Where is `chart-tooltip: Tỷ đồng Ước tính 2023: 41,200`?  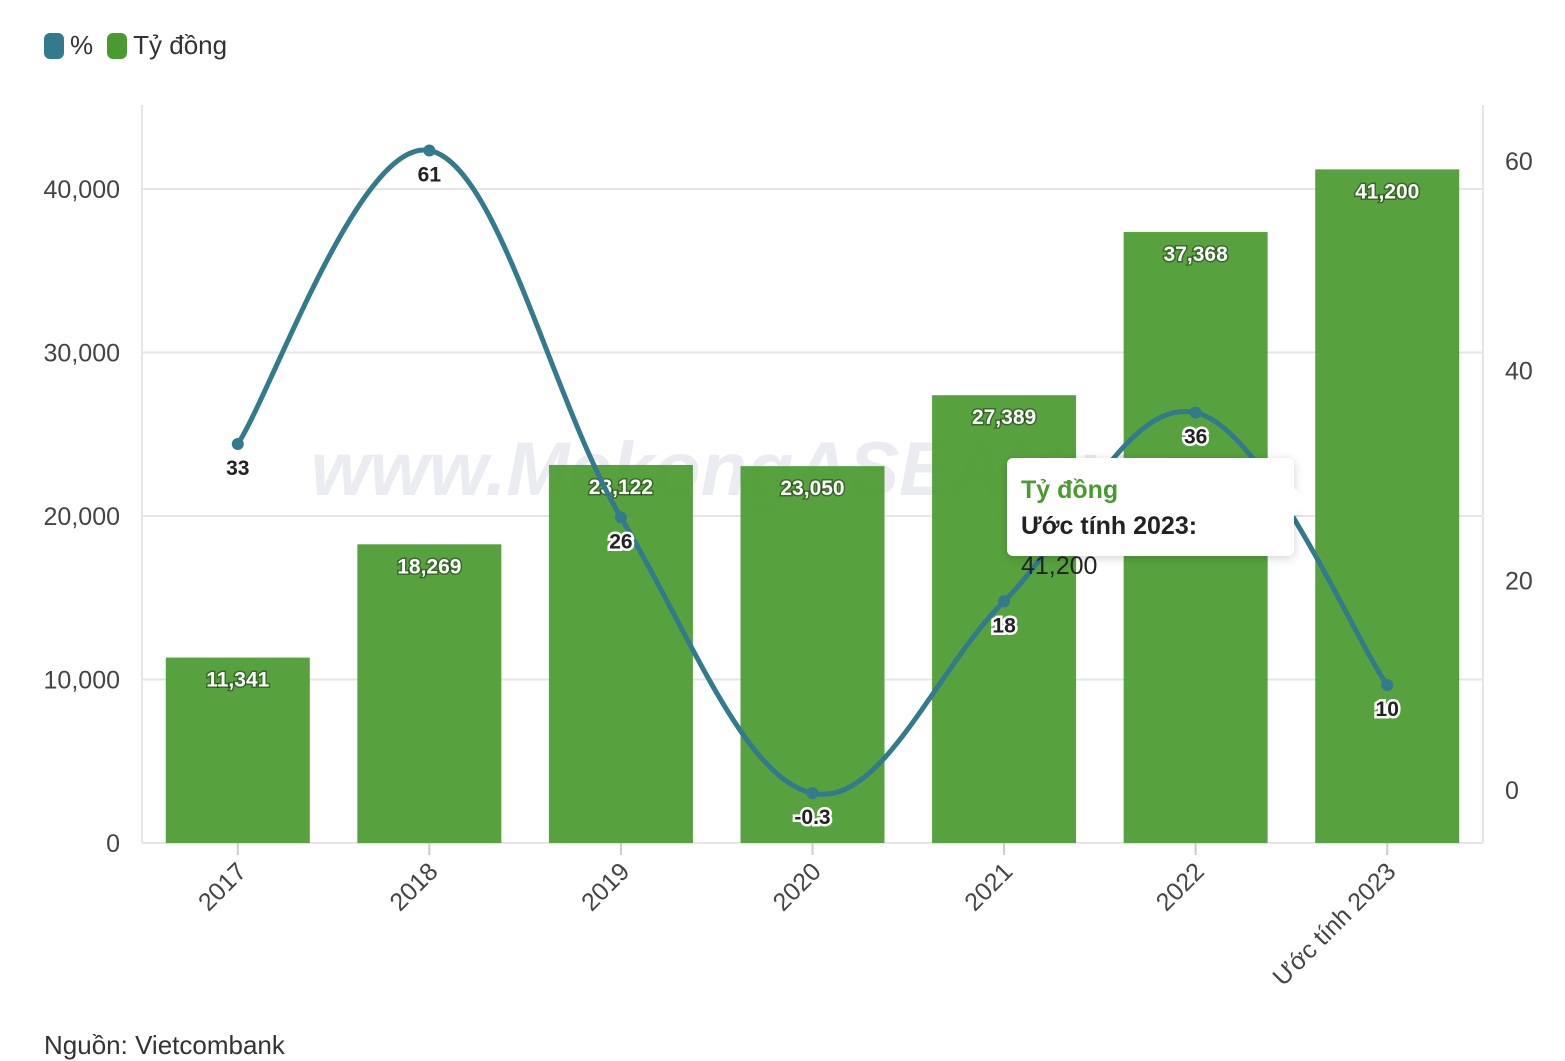
chart-tooltip: Tỷ đồng Ước tính 2023: 41,200 is located at coordinates (1157, 519).